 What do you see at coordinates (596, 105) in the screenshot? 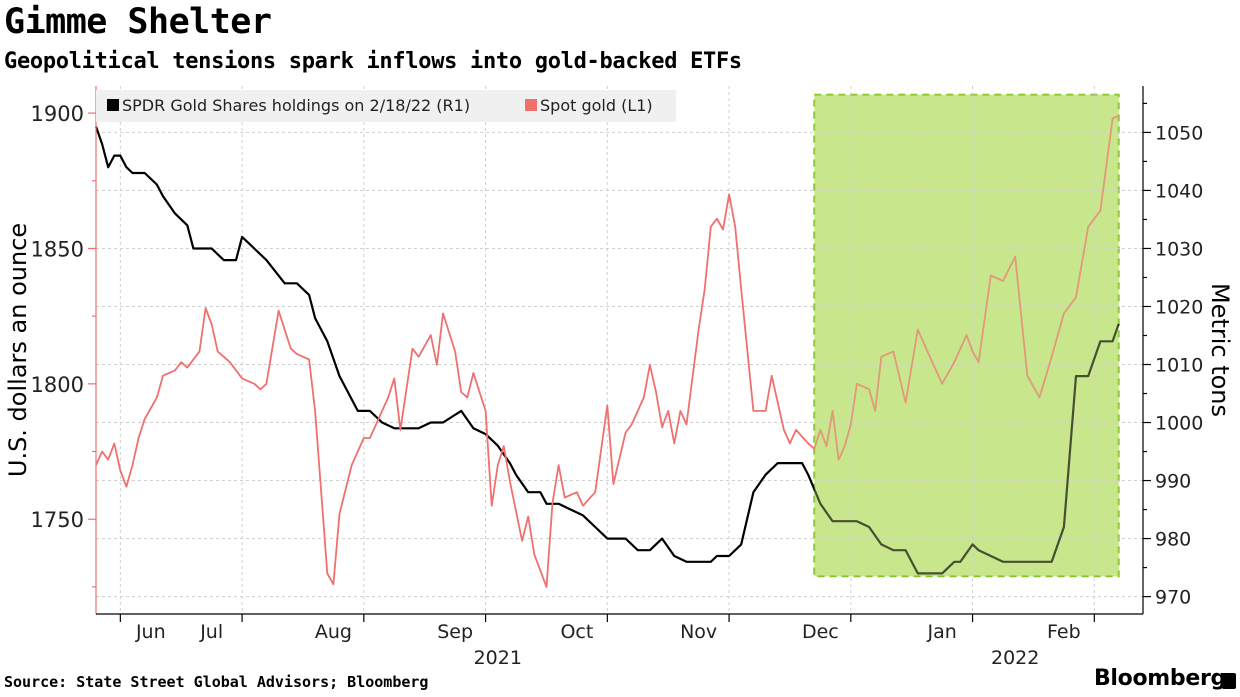
I see `legend-label-gold: Spot gold (L1)` at bounding box center [596, 105].